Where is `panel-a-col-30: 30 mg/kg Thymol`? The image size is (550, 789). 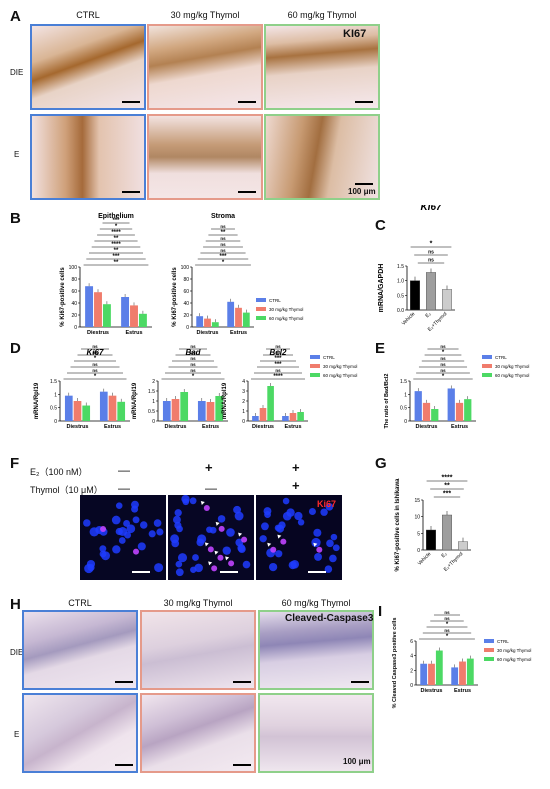 panel-a-col-30: 30 mg/kg Thymol is located at coordinates (205, 15).